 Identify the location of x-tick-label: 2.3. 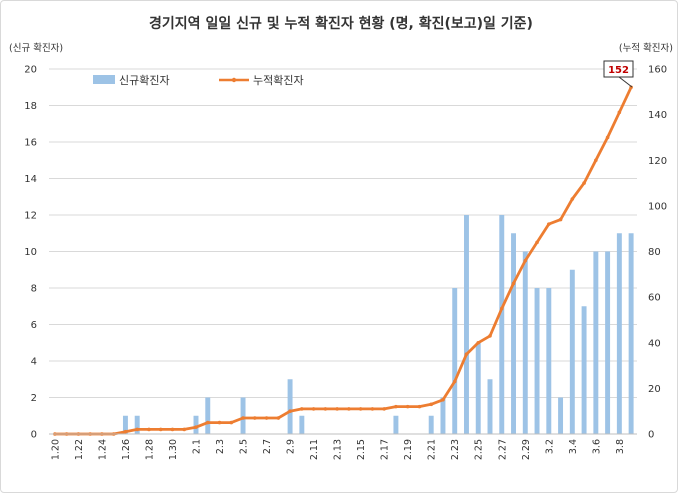
(220, 446).